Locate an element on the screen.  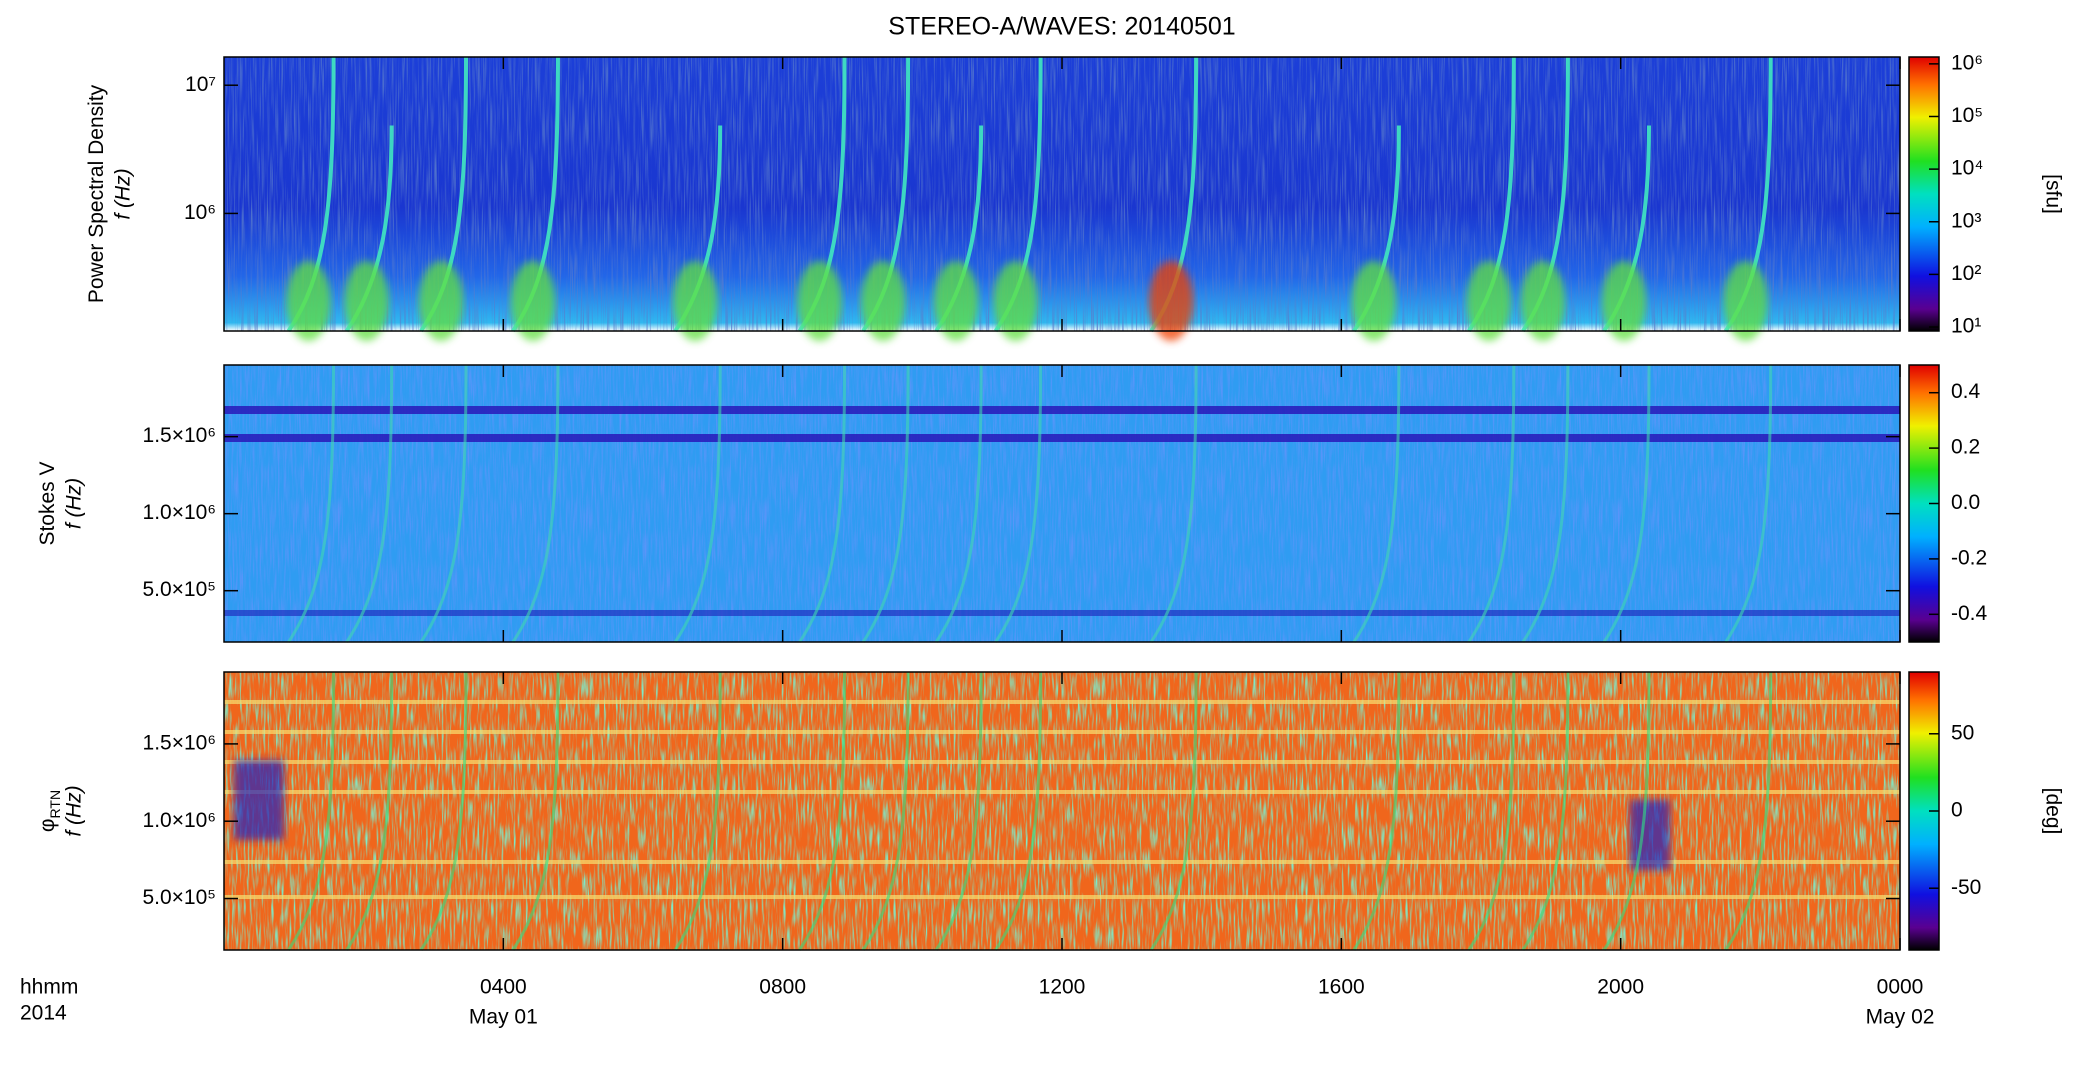
colorbar is located at coordinates (1924, 194).